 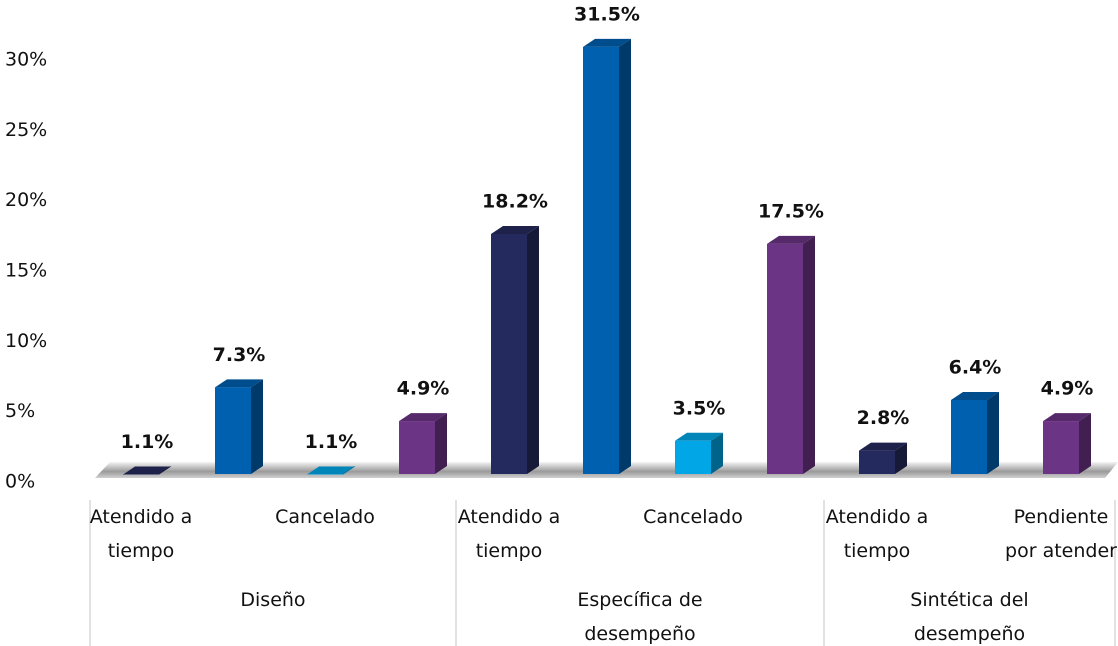 What do you see at coordinates (20, 411) in the screenshot?
I see `y-tick-label: 5%` at bounding box center [20, 411].